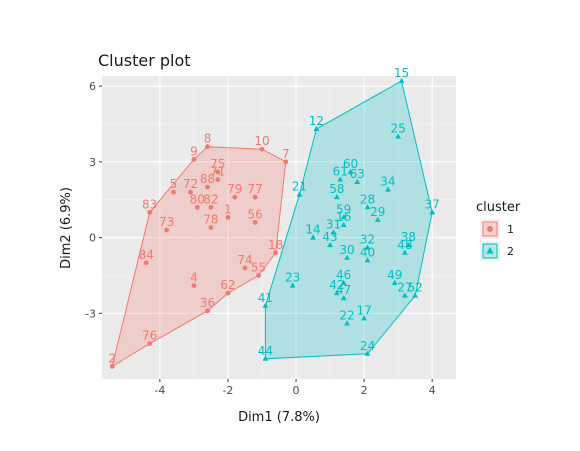 This screenshot has width=580, height=451. What do you see at coordinates (333, 225) in the screenshot?
I see `point-label: 31` at bounding box center [333, 225].